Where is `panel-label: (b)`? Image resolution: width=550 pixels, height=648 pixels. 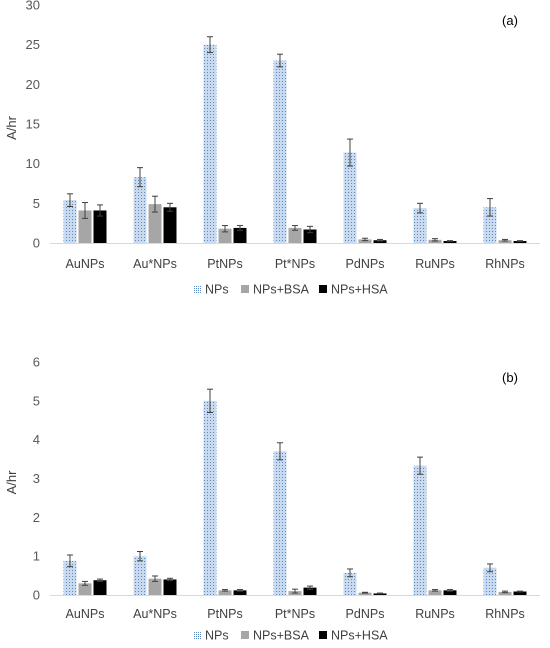 panel-label: (b) is located at coordinates (510, 377).